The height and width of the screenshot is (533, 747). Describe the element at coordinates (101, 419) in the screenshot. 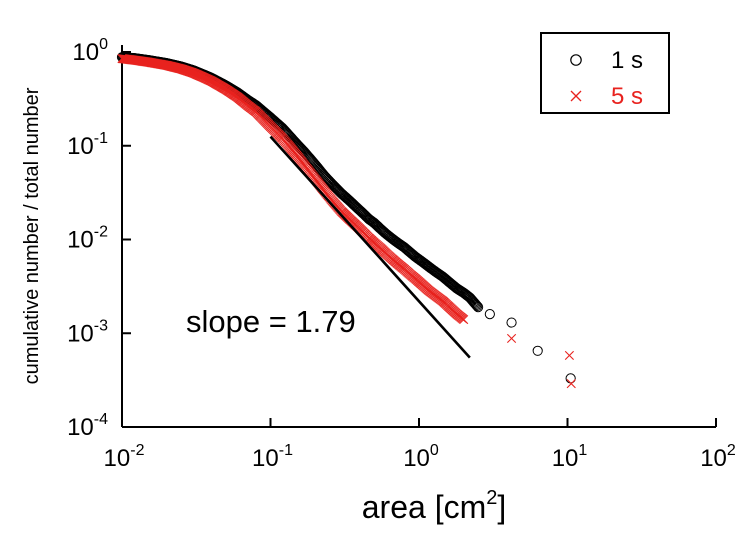

I see `y-tick-label-exponent: -4` at that location.